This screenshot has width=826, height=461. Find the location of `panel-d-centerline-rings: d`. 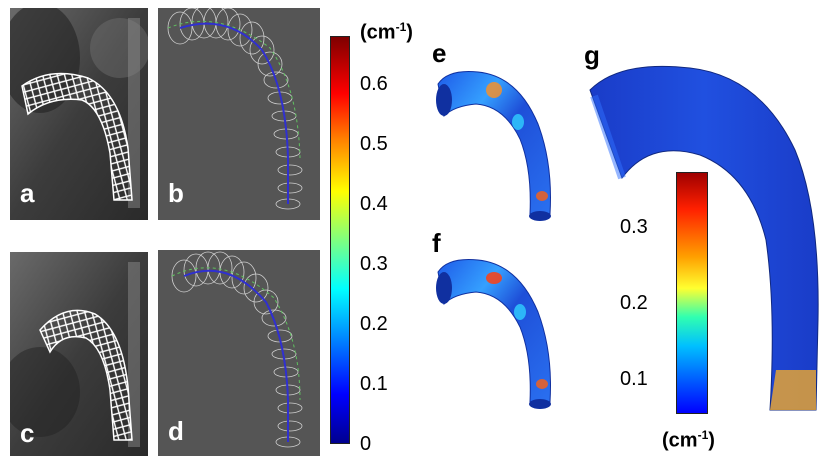

panel-d-centerline-rings: d is located at coordinates (239, 353).